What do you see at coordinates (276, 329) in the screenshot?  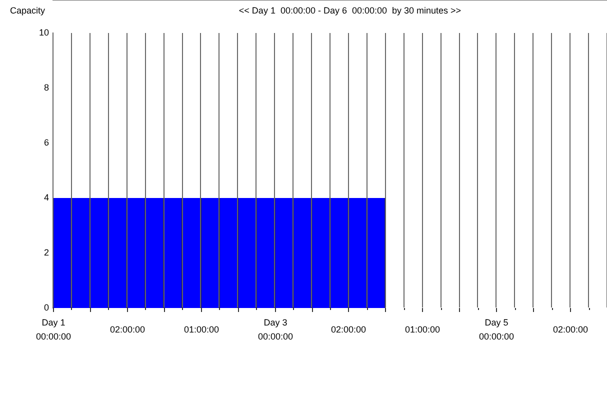 I see `x-tick-label: Day 3 00:00:00` at bounding box center [276, 329].